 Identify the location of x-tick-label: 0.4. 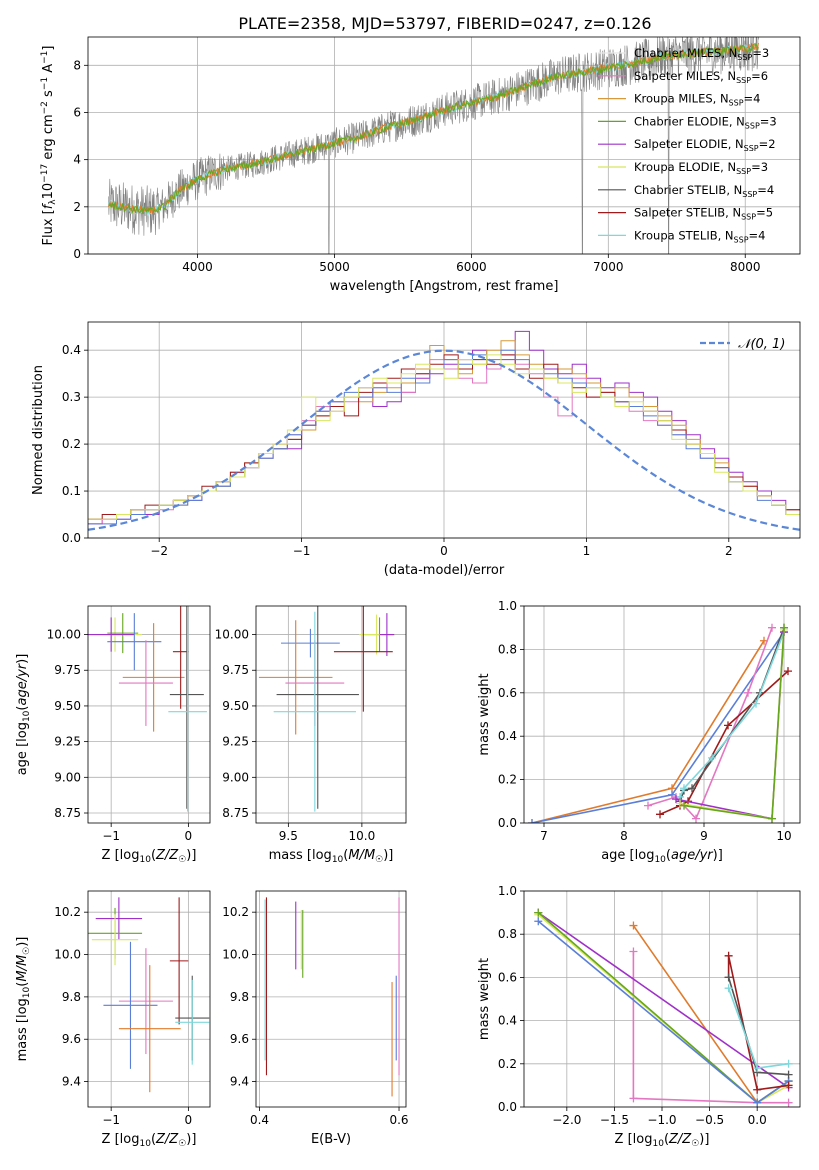
(259, 1120).